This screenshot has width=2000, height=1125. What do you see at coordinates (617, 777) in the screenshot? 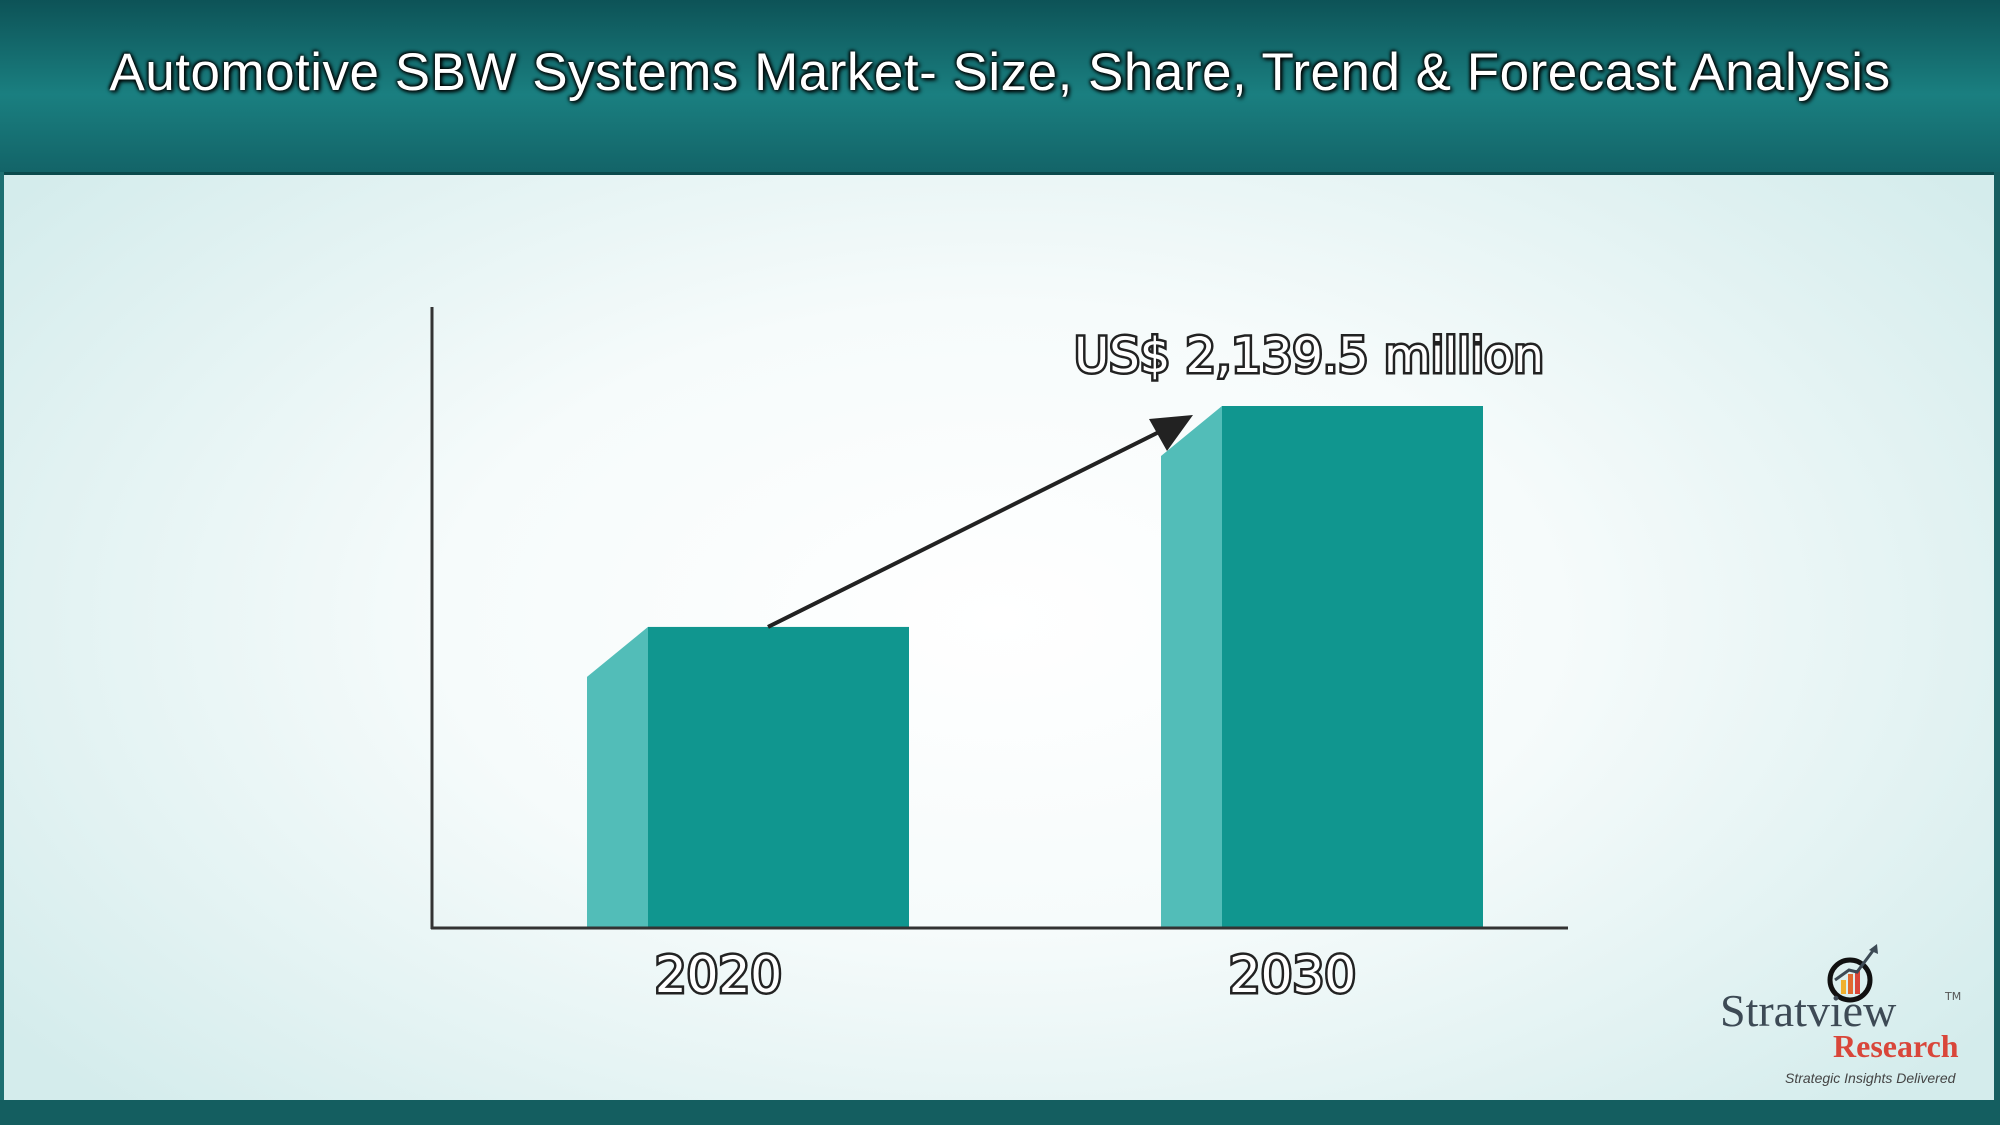
I see `bar-side-2020` at bounding box center [617, 777].